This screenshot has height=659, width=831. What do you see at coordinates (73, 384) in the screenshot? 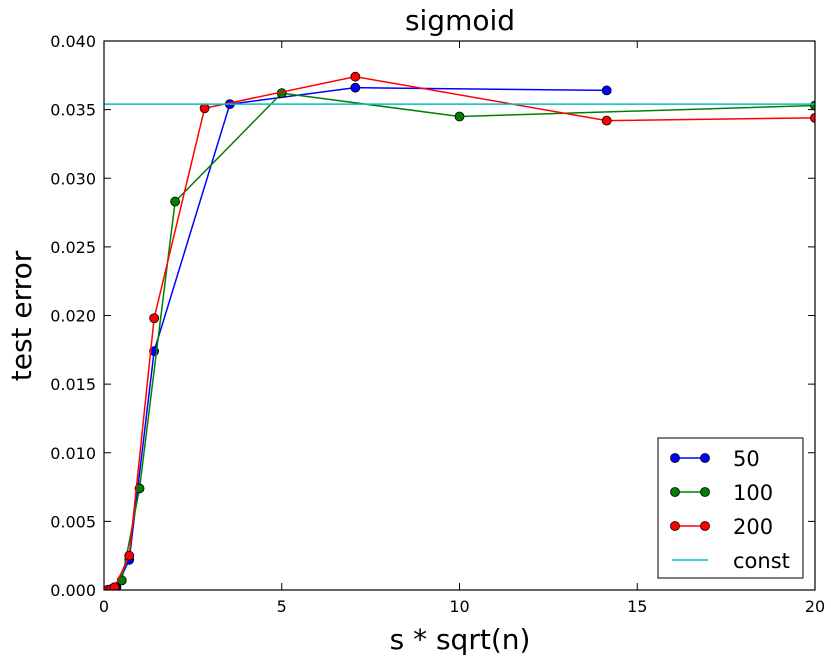
I see `y-tick-label: 0.015` at bounding box center [73, 384].